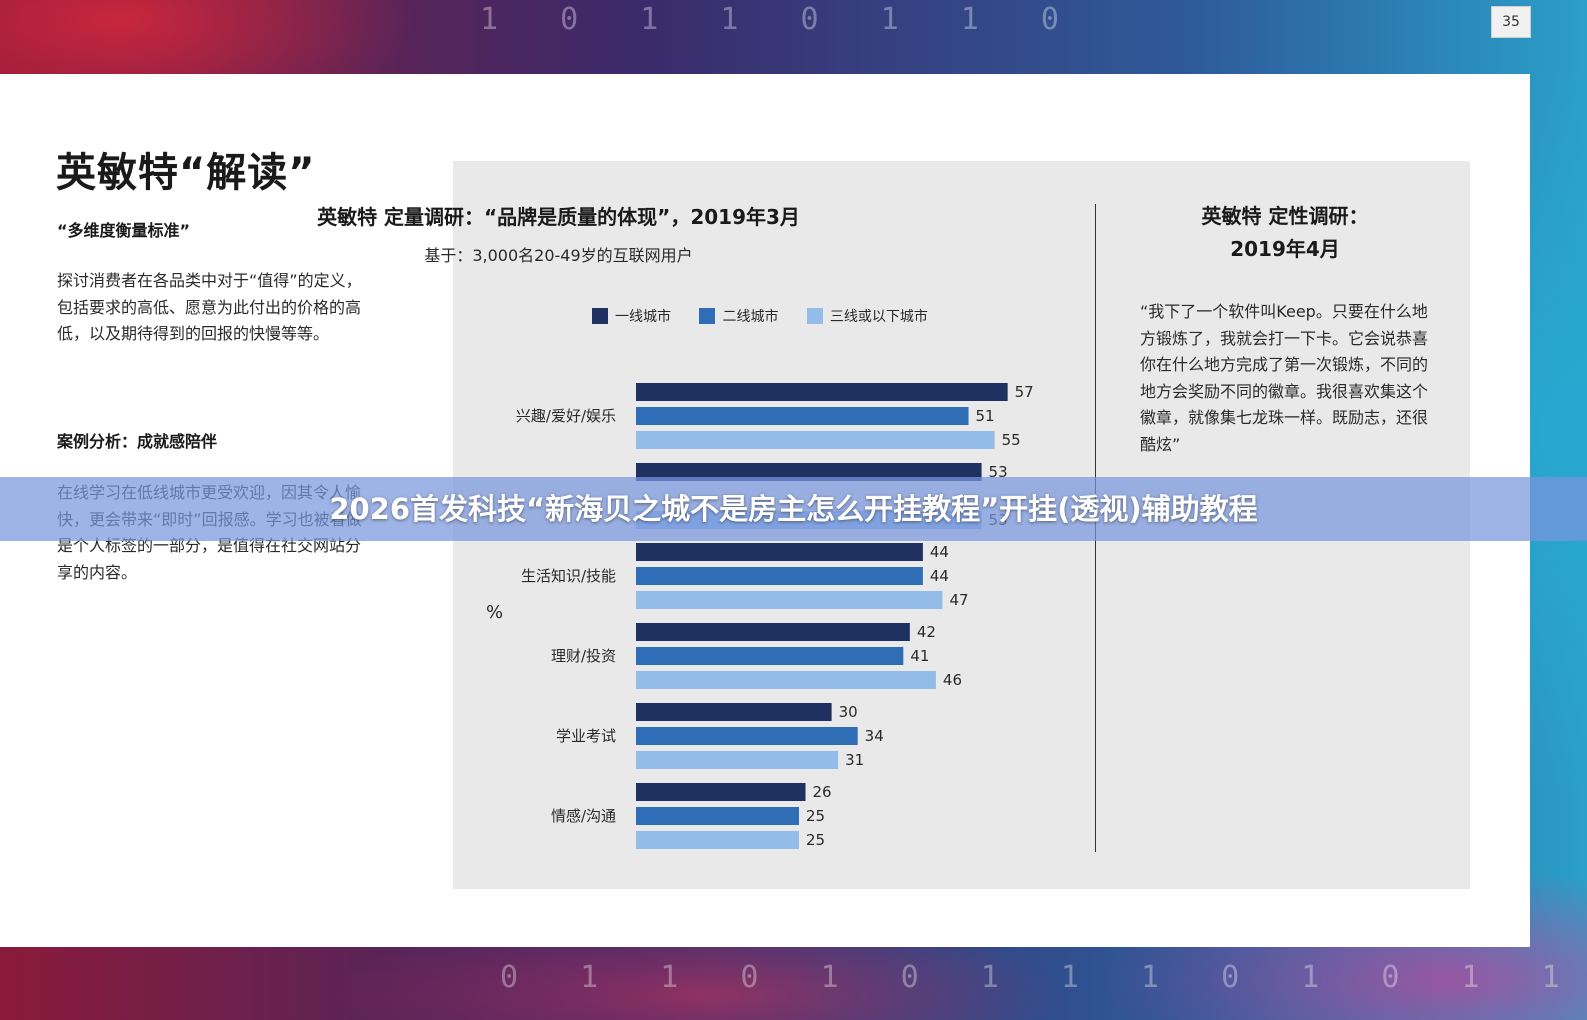 The image size is (1587, 1020). What do you see at coordinates (1043, 977) in the screenshot?
I see `background-digits-bottom: 0 1 1 0 1 0 1 1 1 0 1 0 1 1 0` at bounding box center [1043, 977].